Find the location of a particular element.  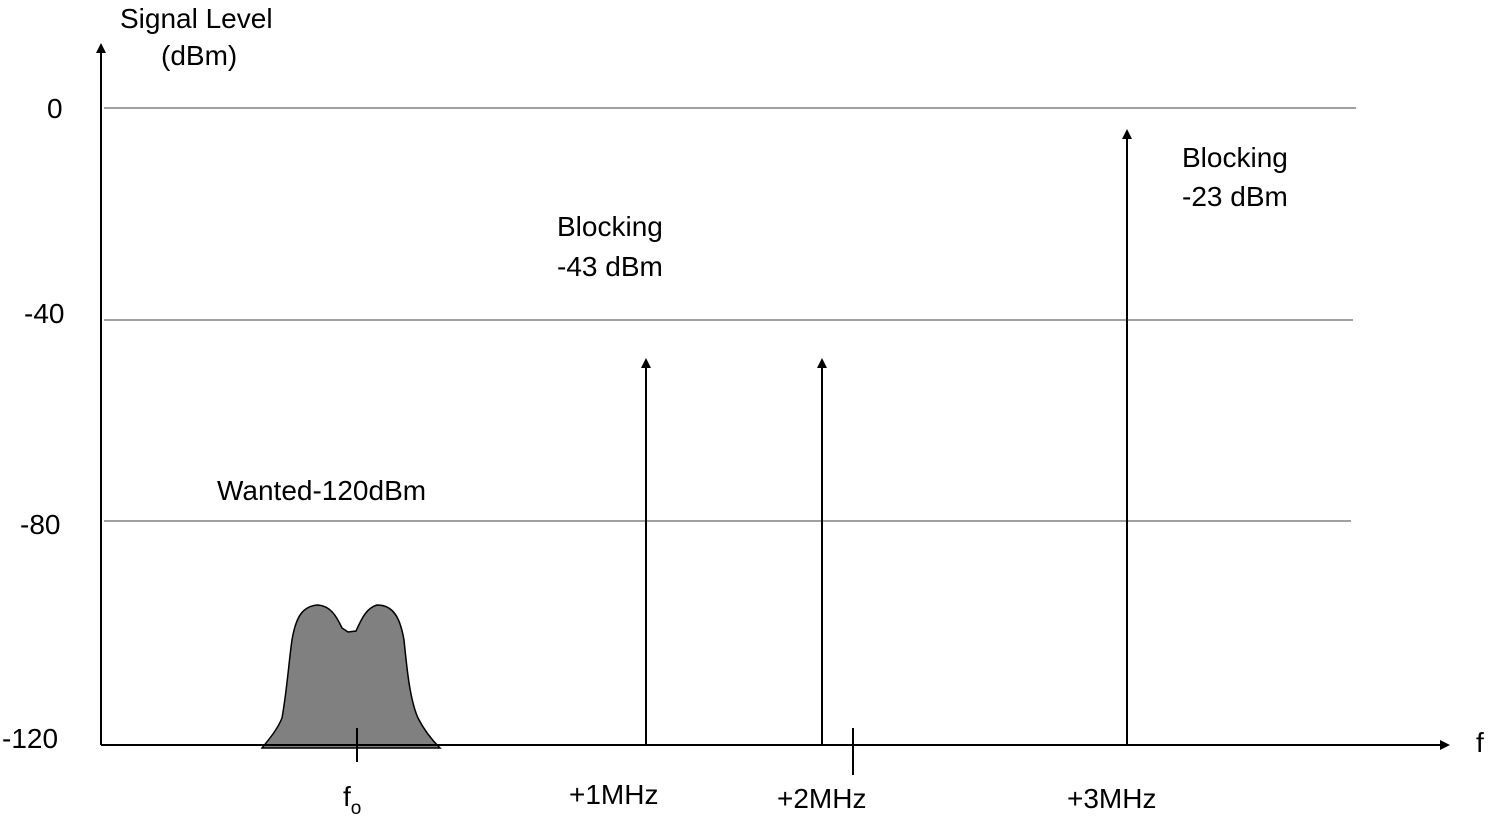

x-tick-f0-subscript: o is located at coordinates (356, 807).